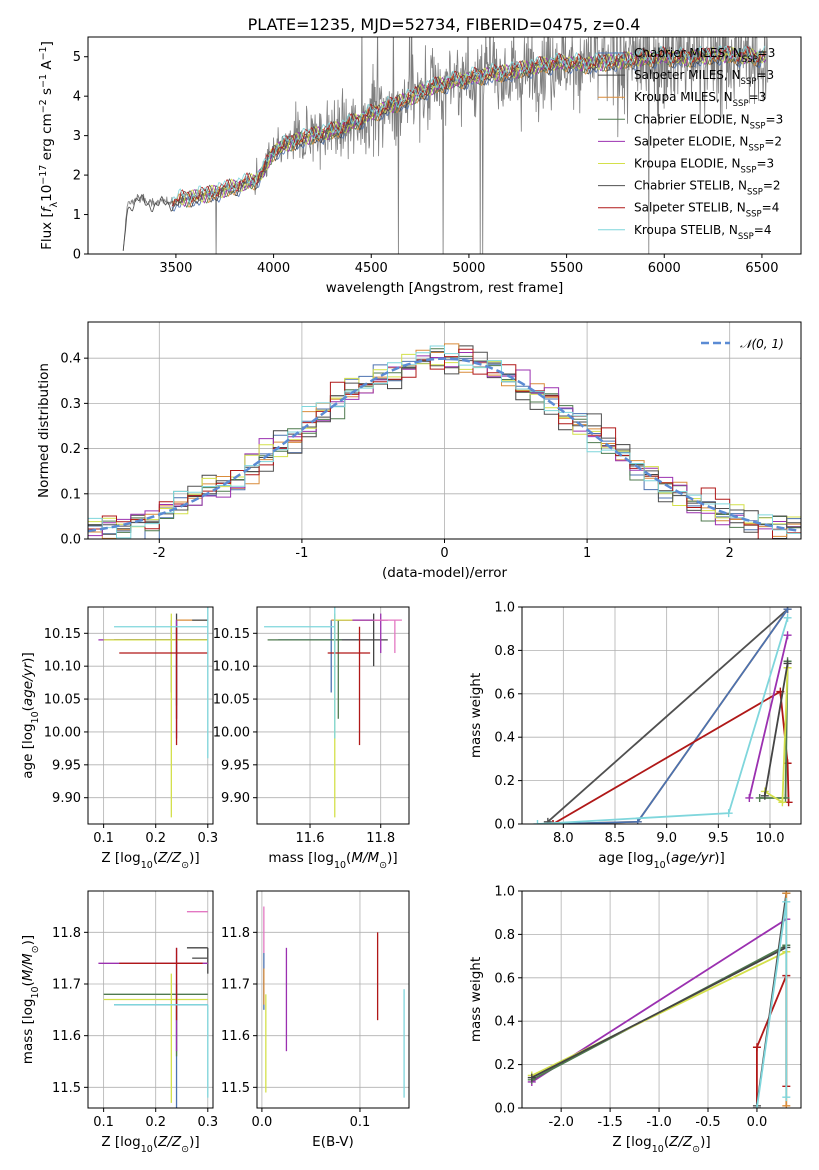 The image size is (819, 1170). Describe the element at coordinates (704, 55) in the screenshot. I see `legend-entry: Chabrier MILES, NSSP=3` at that location.